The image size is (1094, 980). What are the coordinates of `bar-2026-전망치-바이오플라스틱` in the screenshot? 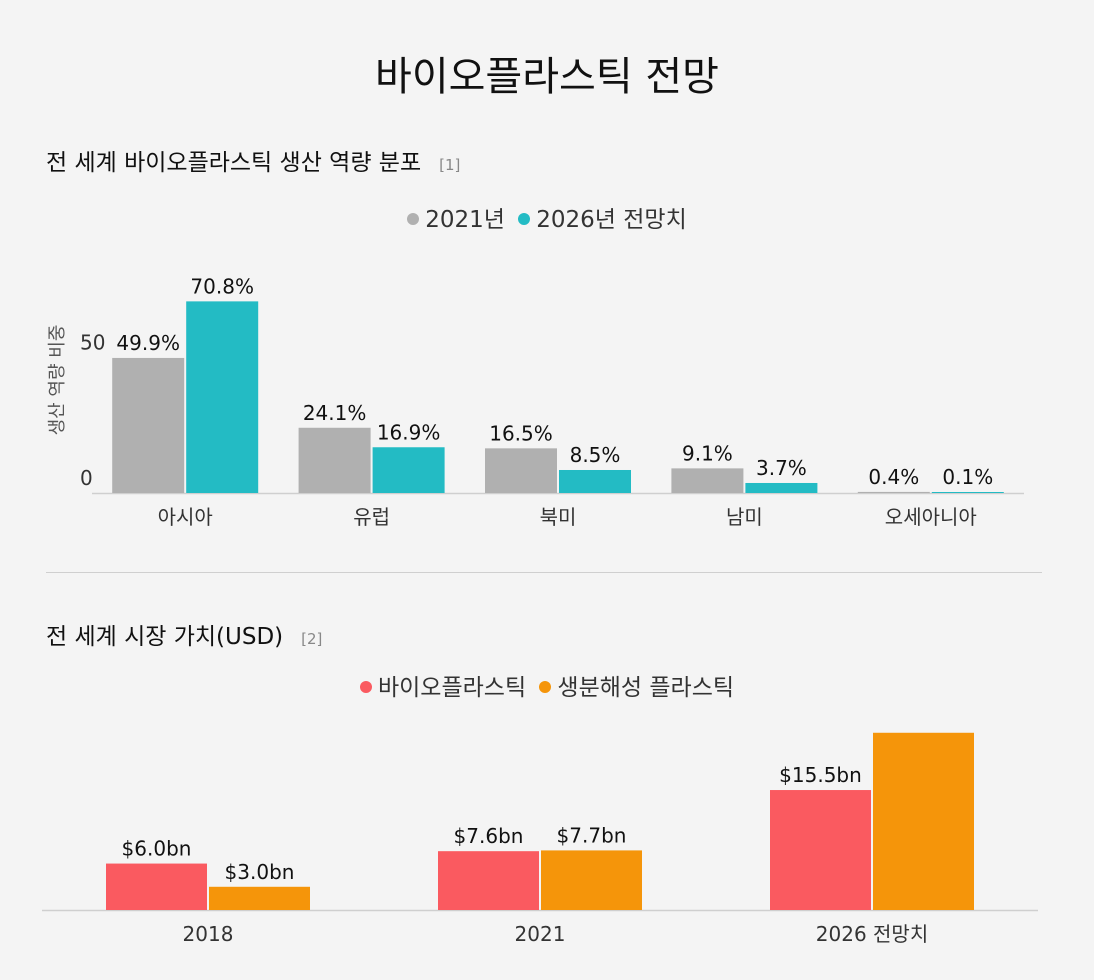 It's located at (820, 850).